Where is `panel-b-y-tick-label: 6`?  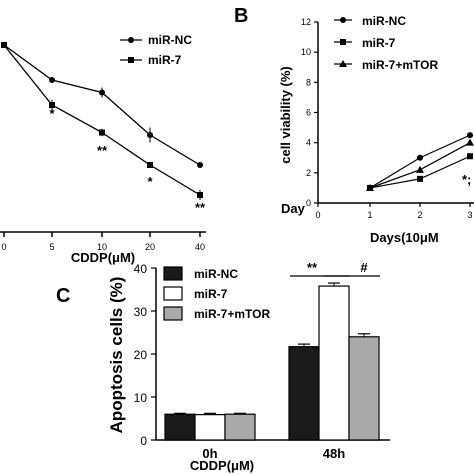 panel-b-y-tick-label: 6 is located at coordinates (308, 113).